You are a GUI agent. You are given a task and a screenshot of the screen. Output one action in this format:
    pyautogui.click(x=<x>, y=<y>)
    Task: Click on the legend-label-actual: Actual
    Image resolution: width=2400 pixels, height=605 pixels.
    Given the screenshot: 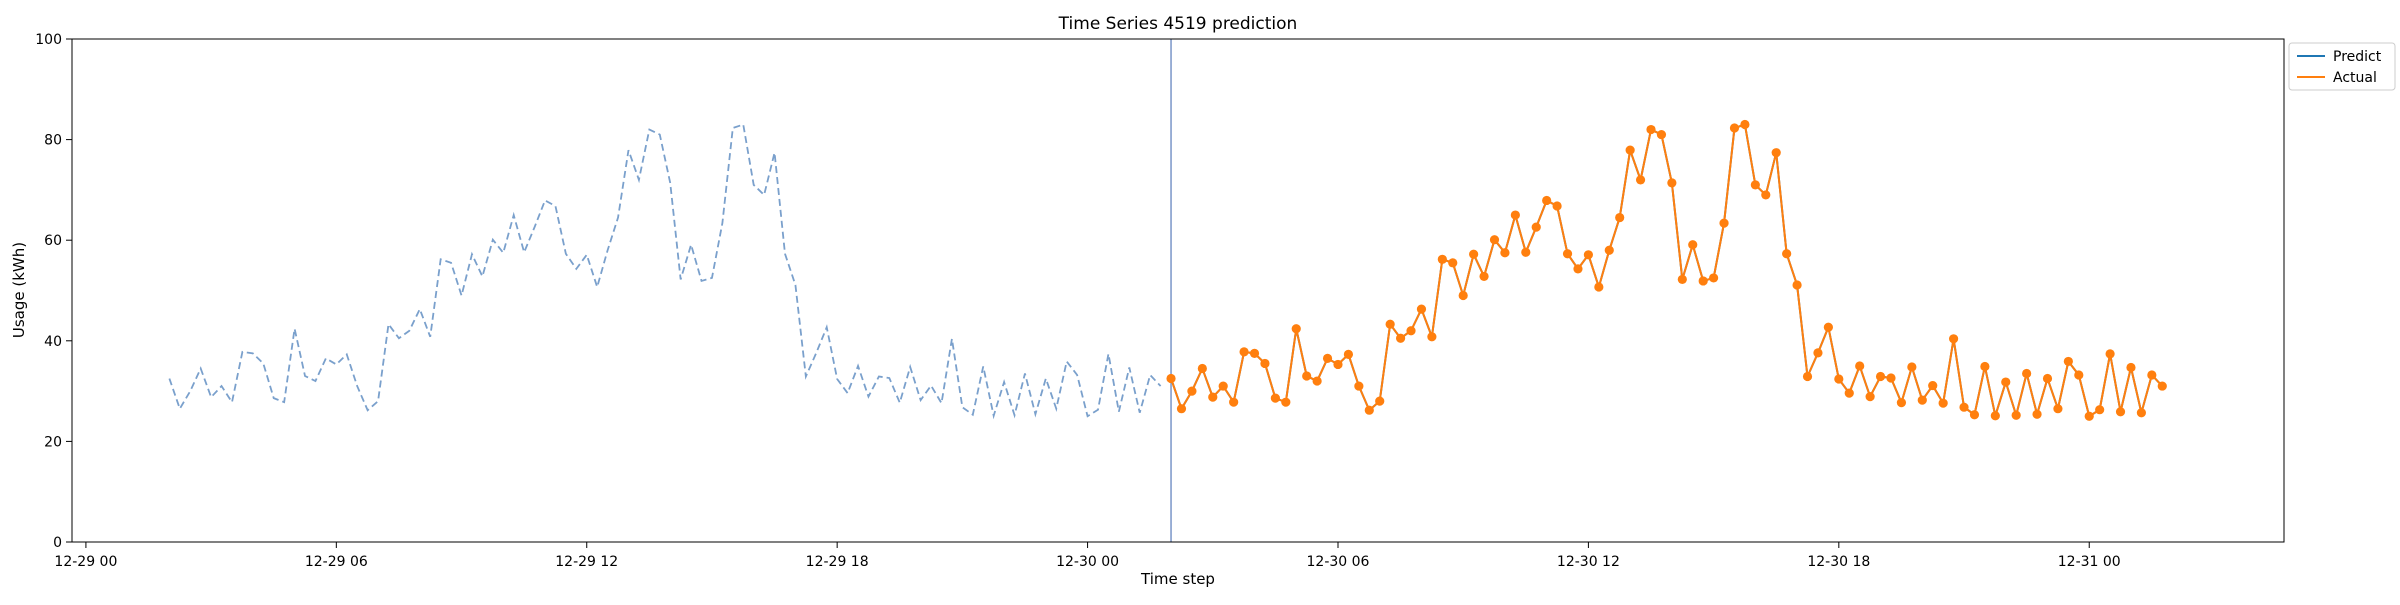 What is the action you would take?
    pyautogui.click(x=2355, y=78)
    